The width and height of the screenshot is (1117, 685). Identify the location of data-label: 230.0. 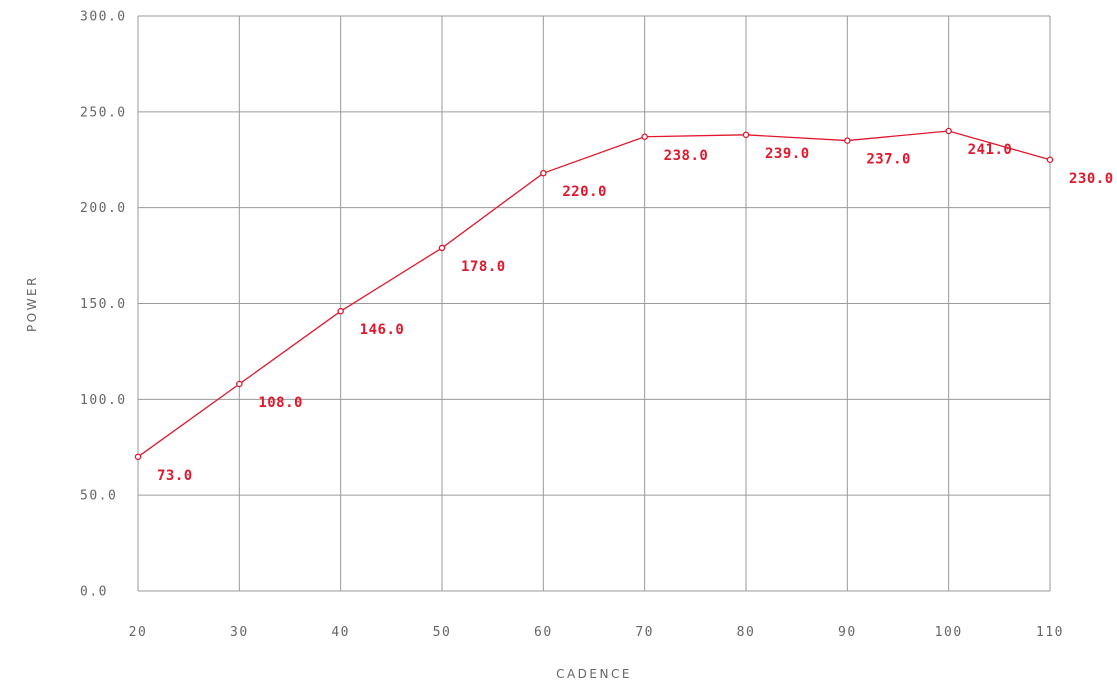
(1091, 179).